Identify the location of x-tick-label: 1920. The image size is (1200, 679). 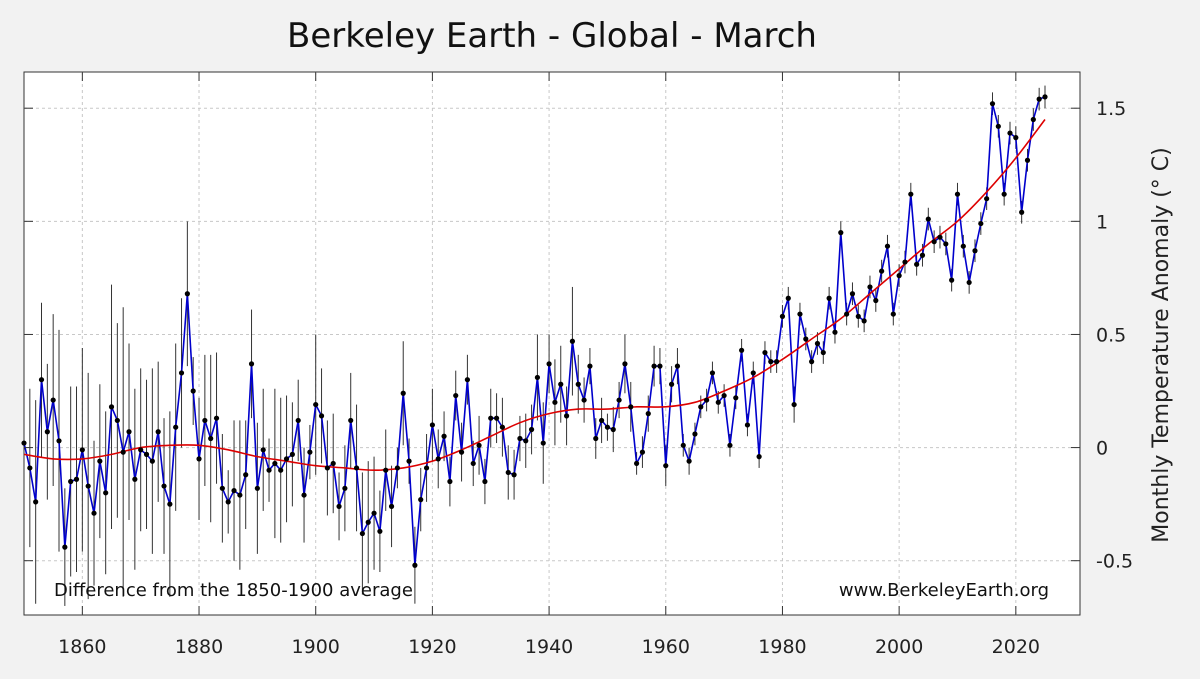
(432, 647).